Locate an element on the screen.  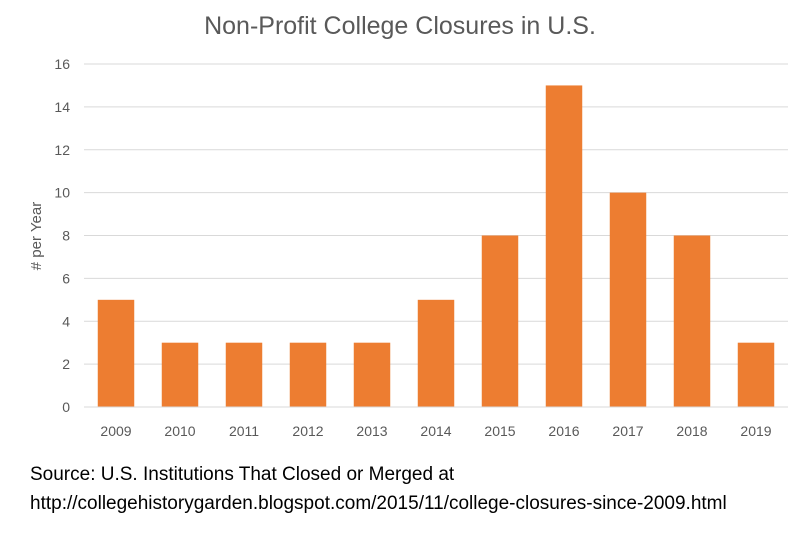
x-tick-label: 2009 is located at coordinates (115, 431).